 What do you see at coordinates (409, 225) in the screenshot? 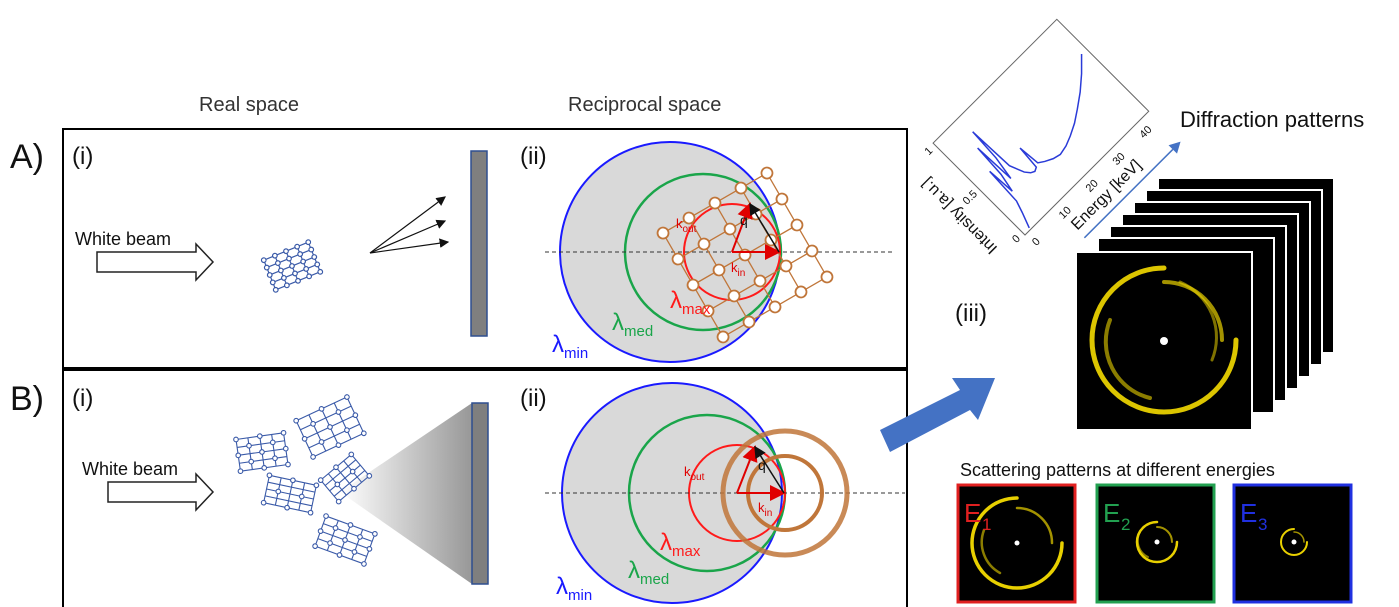
I see `panel-a-scattered-arrows` at bounding box center [409, 225].